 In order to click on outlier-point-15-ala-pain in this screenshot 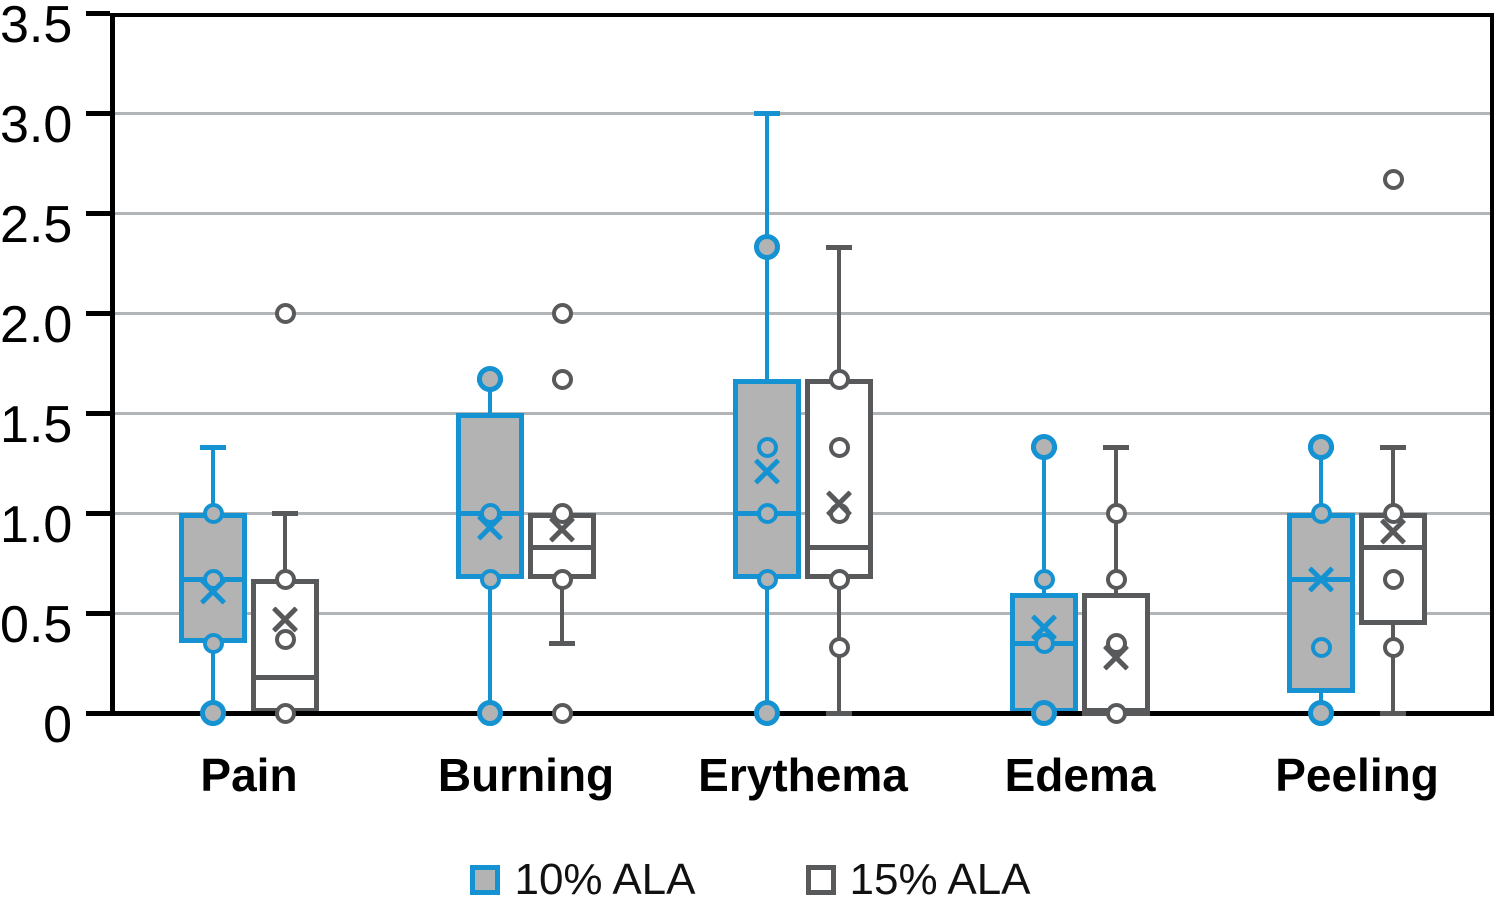, I will do `click(285, 313)`.